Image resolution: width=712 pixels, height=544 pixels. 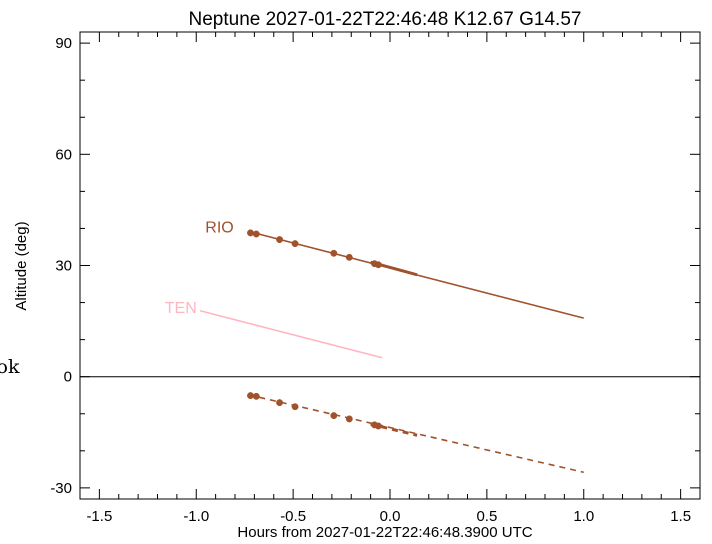 What do you see at coordinates (680, 516) in the screenshot?
I see `x-tick-label: 1.5` at bounding box center [680, 516].